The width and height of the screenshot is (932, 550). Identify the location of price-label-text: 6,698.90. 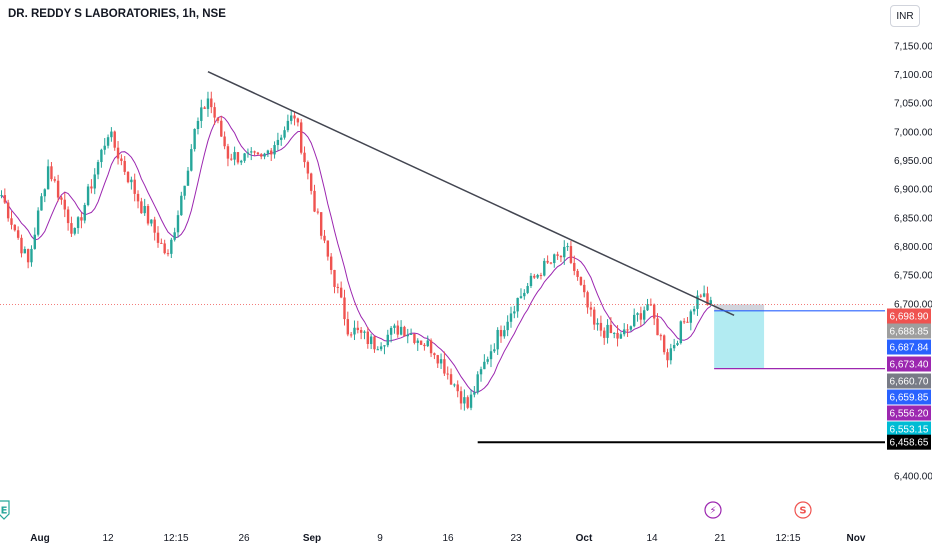
(909, 317).